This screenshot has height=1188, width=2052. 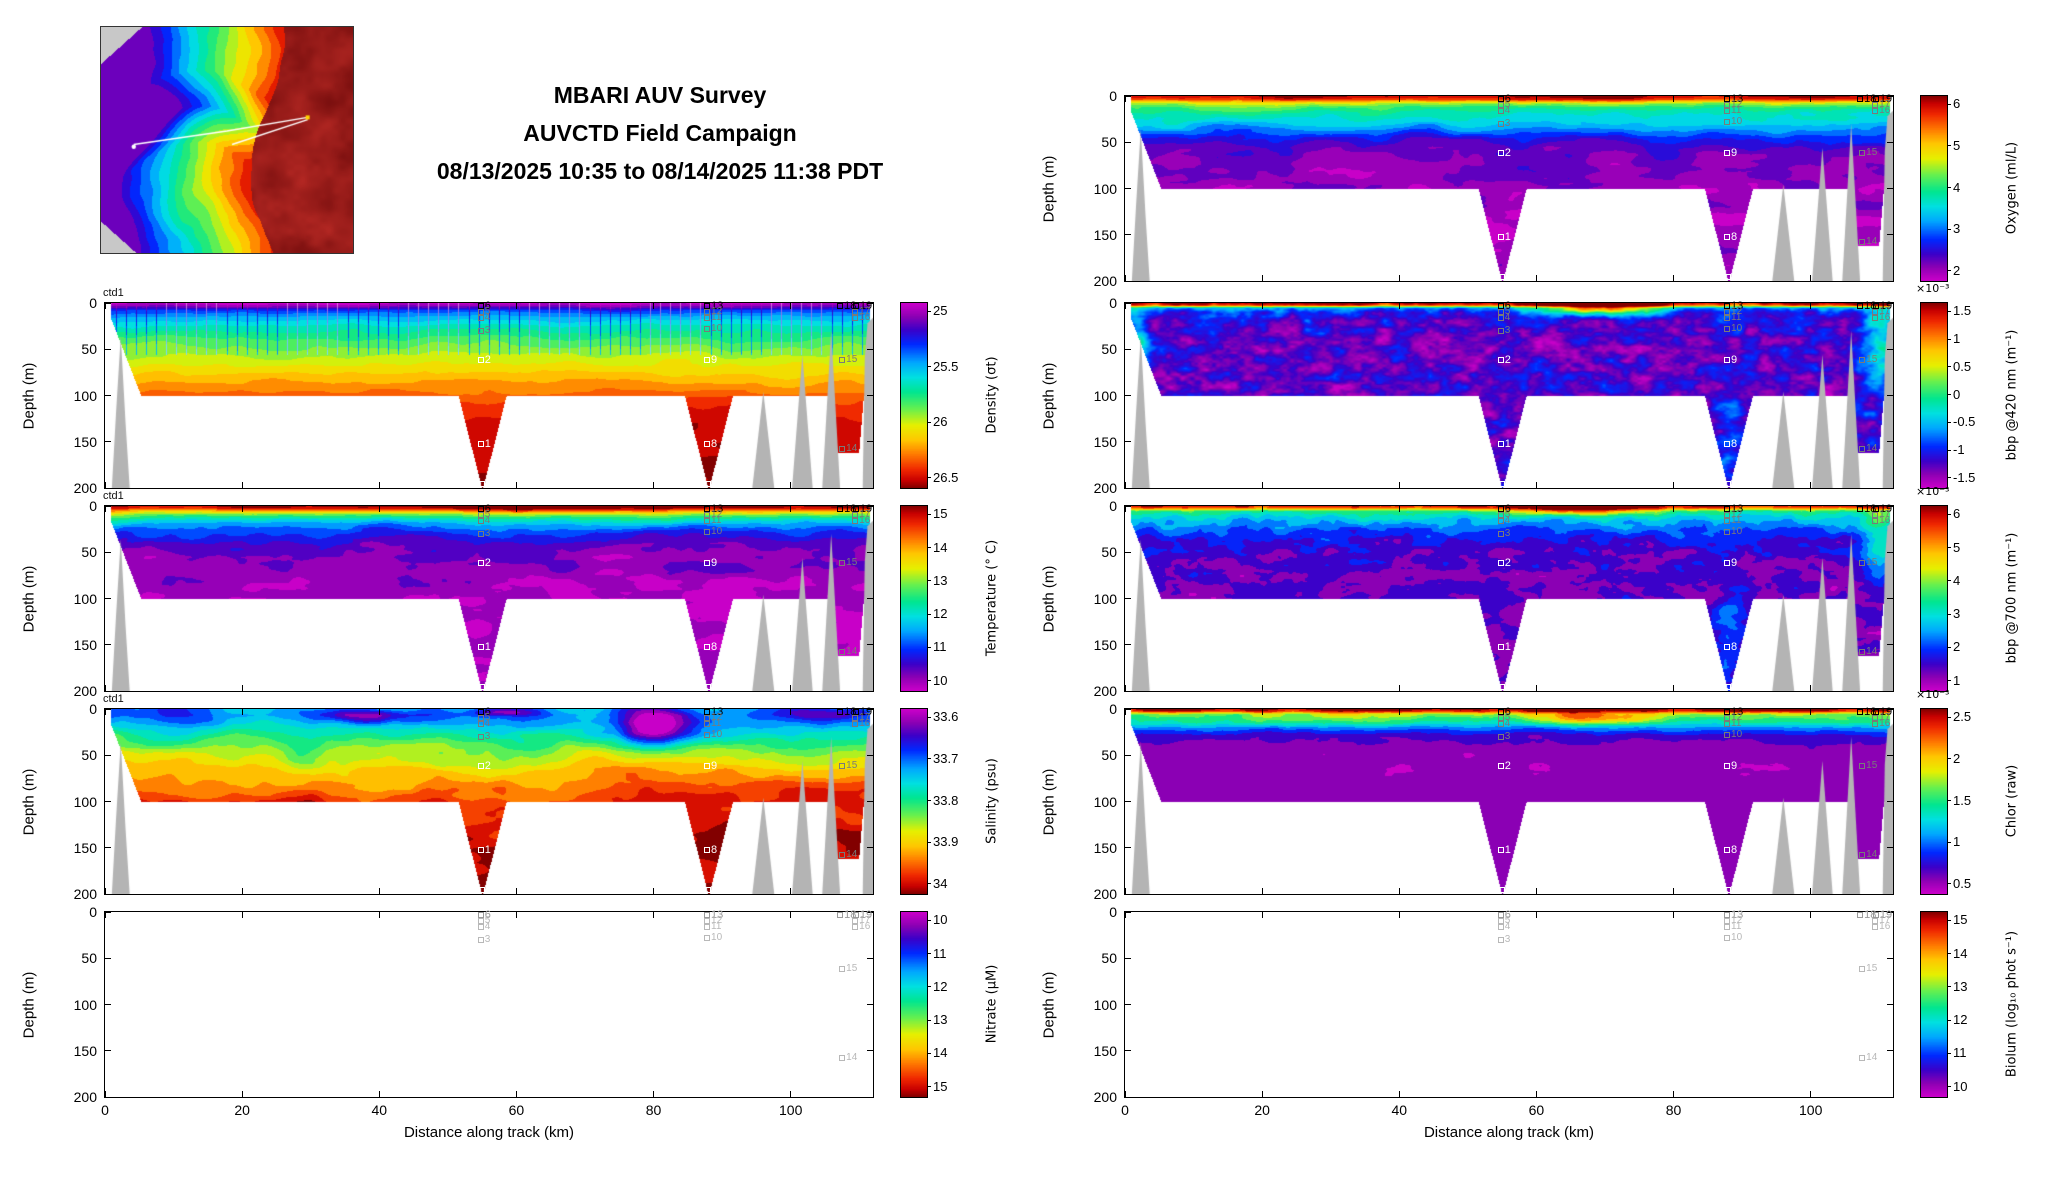 I want to click on y-tick-label: 0, so click(x=93, y=912).